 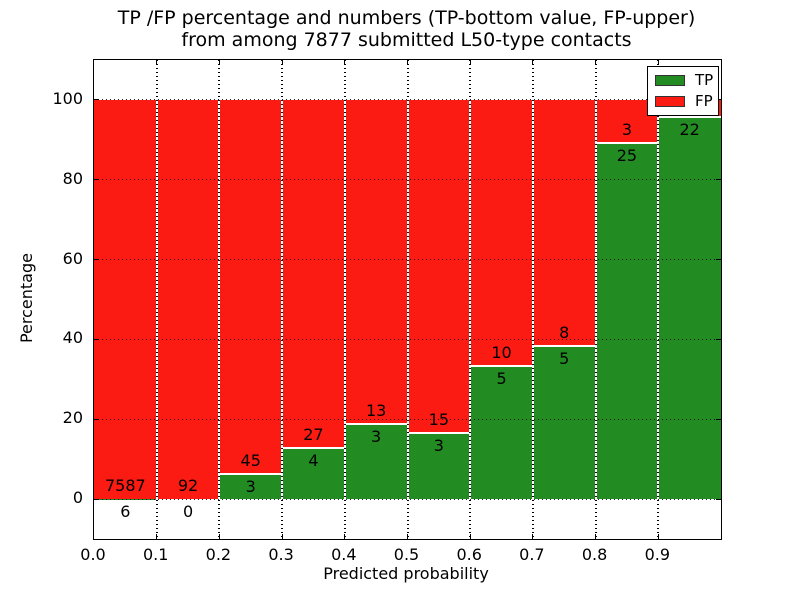 What do you see at coordinates (406, 573) in the screenshot?
I see `x-axis-label: Predicted probability` at bounding box center [406, 573].